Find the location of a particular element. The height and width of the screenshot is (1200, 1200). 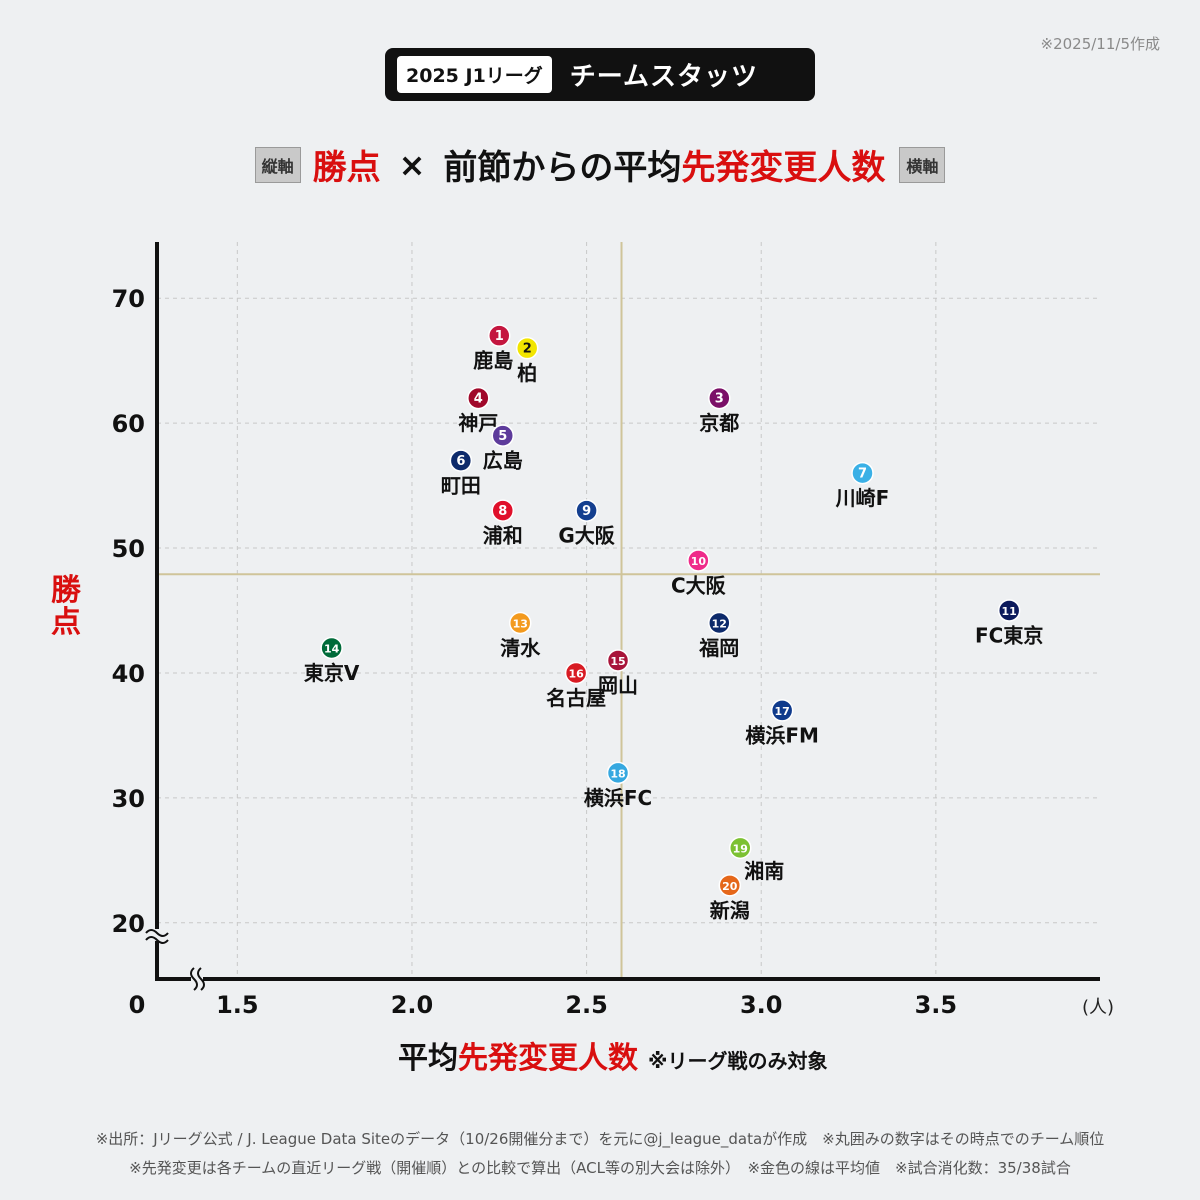

team-point: 6 町田 is located at coordinates (461, 473).